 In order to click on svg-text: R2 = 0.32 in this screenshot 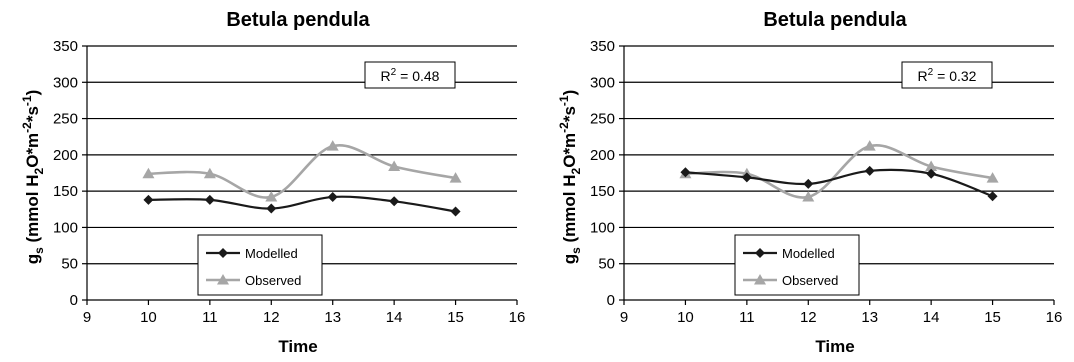, I will do `click(947, 75)`.